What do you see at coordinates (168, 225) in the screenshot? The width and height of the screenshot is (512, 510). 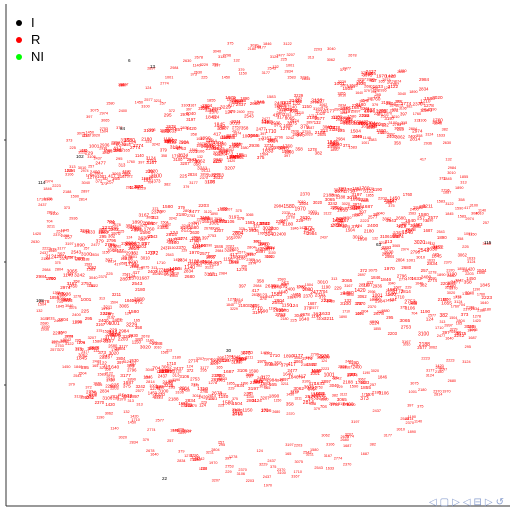 I see `point-label-r: 132` at bounding box center [168, 225].